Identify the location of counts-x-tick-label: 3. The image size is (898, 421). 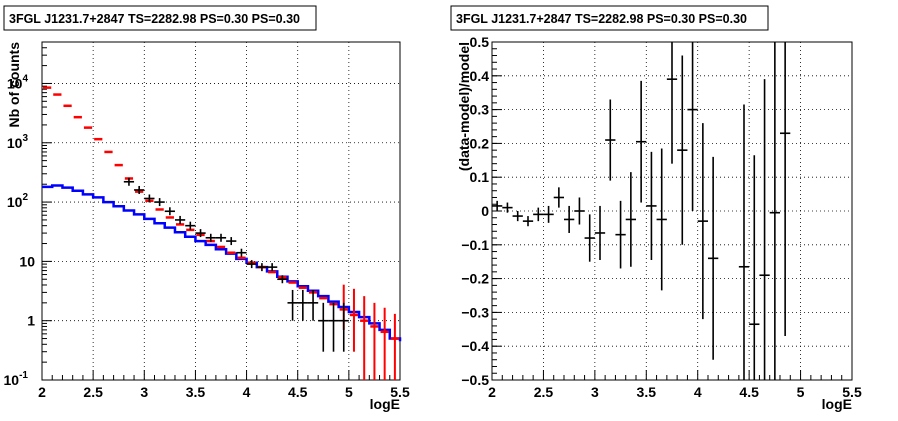
(144, 392).